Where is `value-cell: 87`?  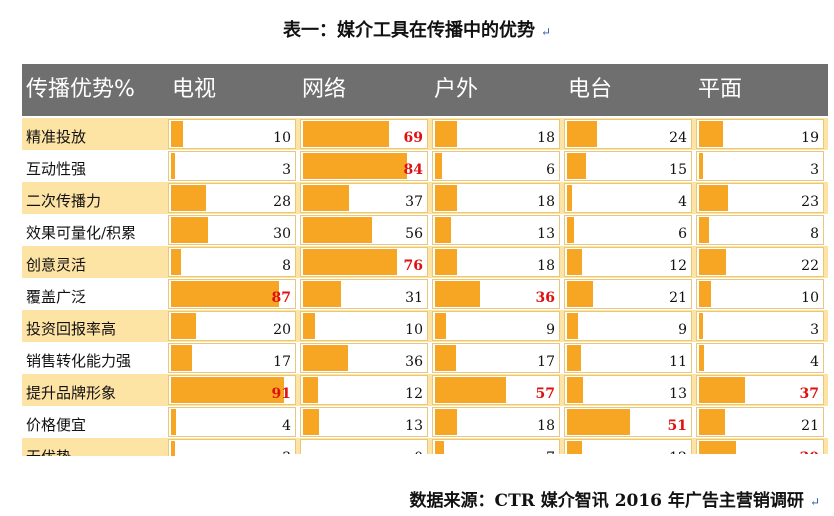
value-cell: 87 is located at coordinates (232, 294).